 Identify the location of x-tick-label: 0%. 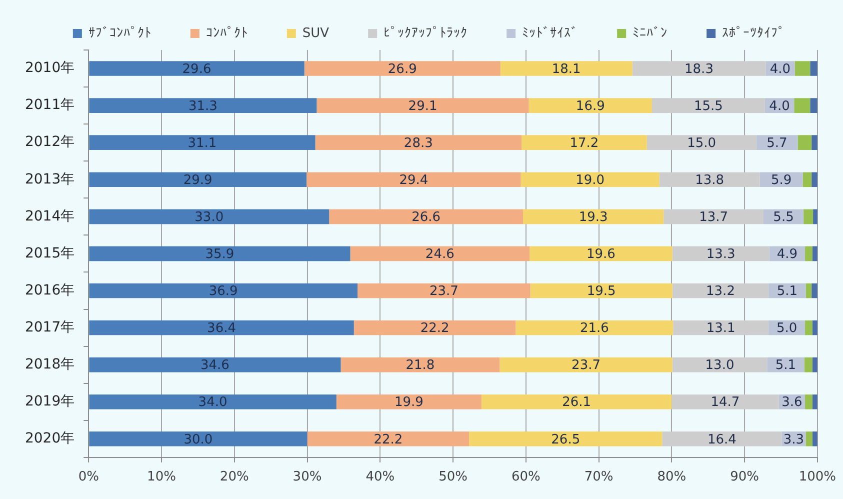
(88, 477).